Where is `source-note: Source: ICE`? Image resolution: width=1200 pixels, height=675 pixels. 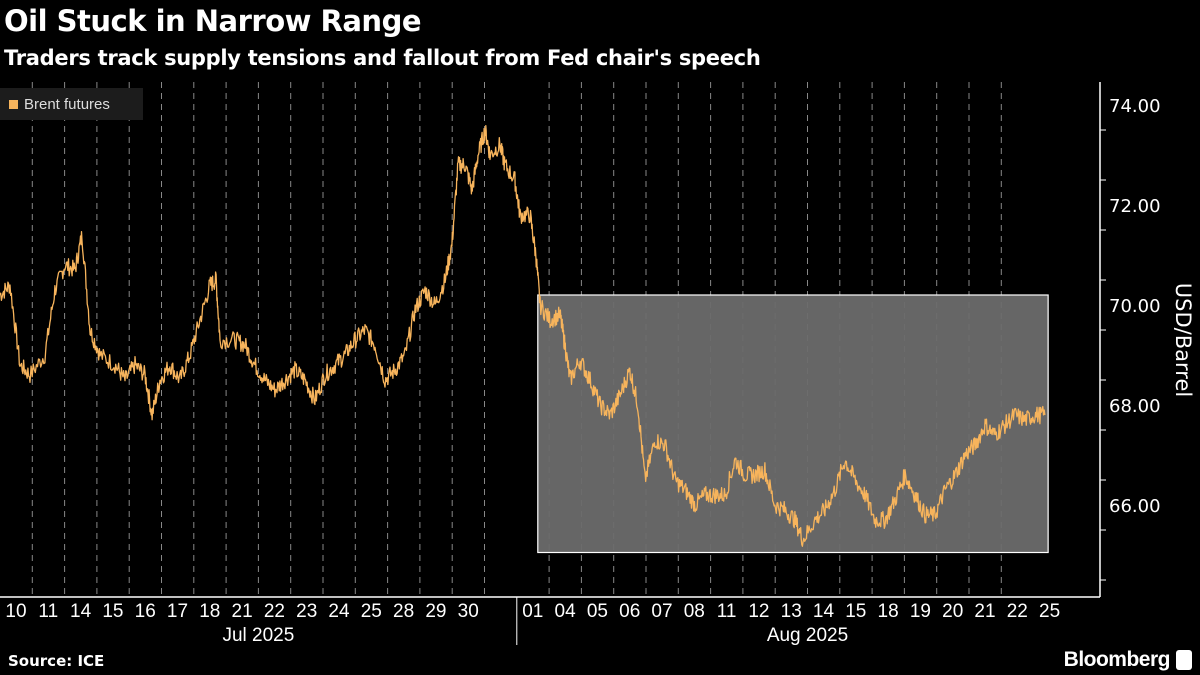 source-note: Source: ICE is located at coordinates (56, 661).